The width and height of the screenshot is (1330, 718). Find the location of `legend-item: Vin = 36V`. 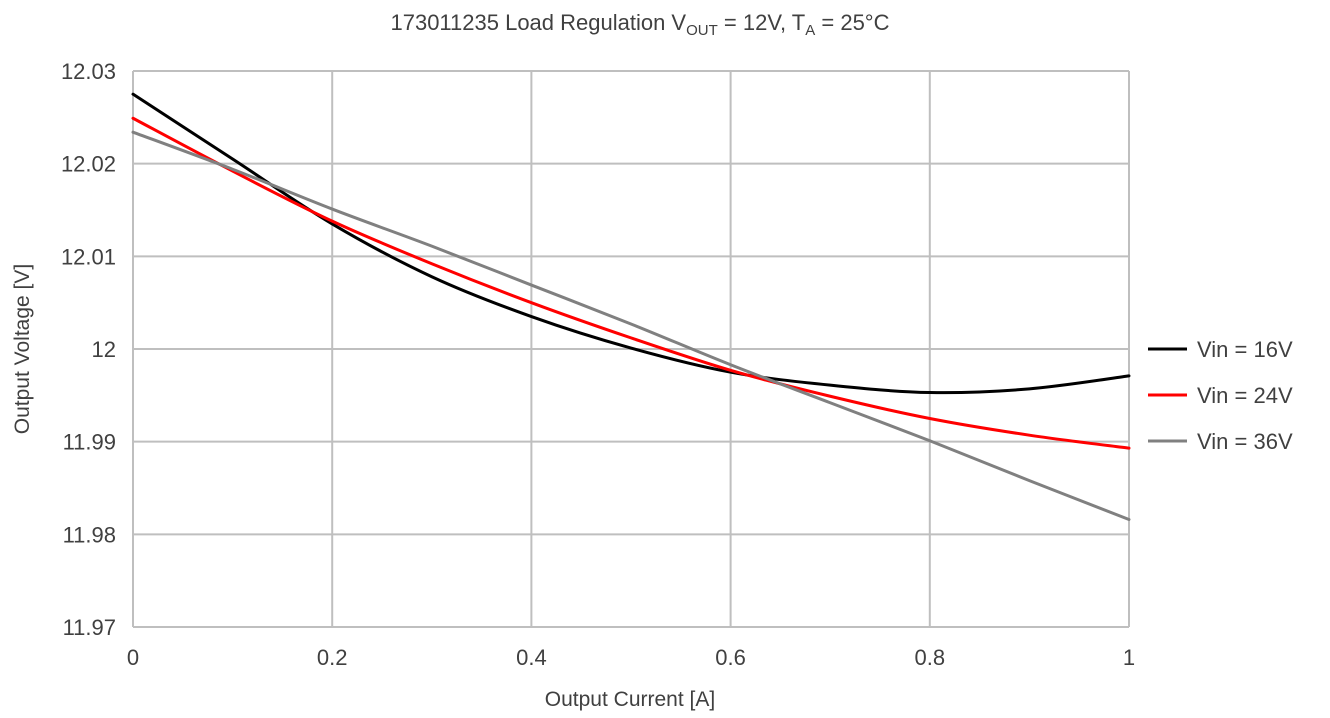

legend-item: Vin = 36V is located at coordinates (1220, 441).